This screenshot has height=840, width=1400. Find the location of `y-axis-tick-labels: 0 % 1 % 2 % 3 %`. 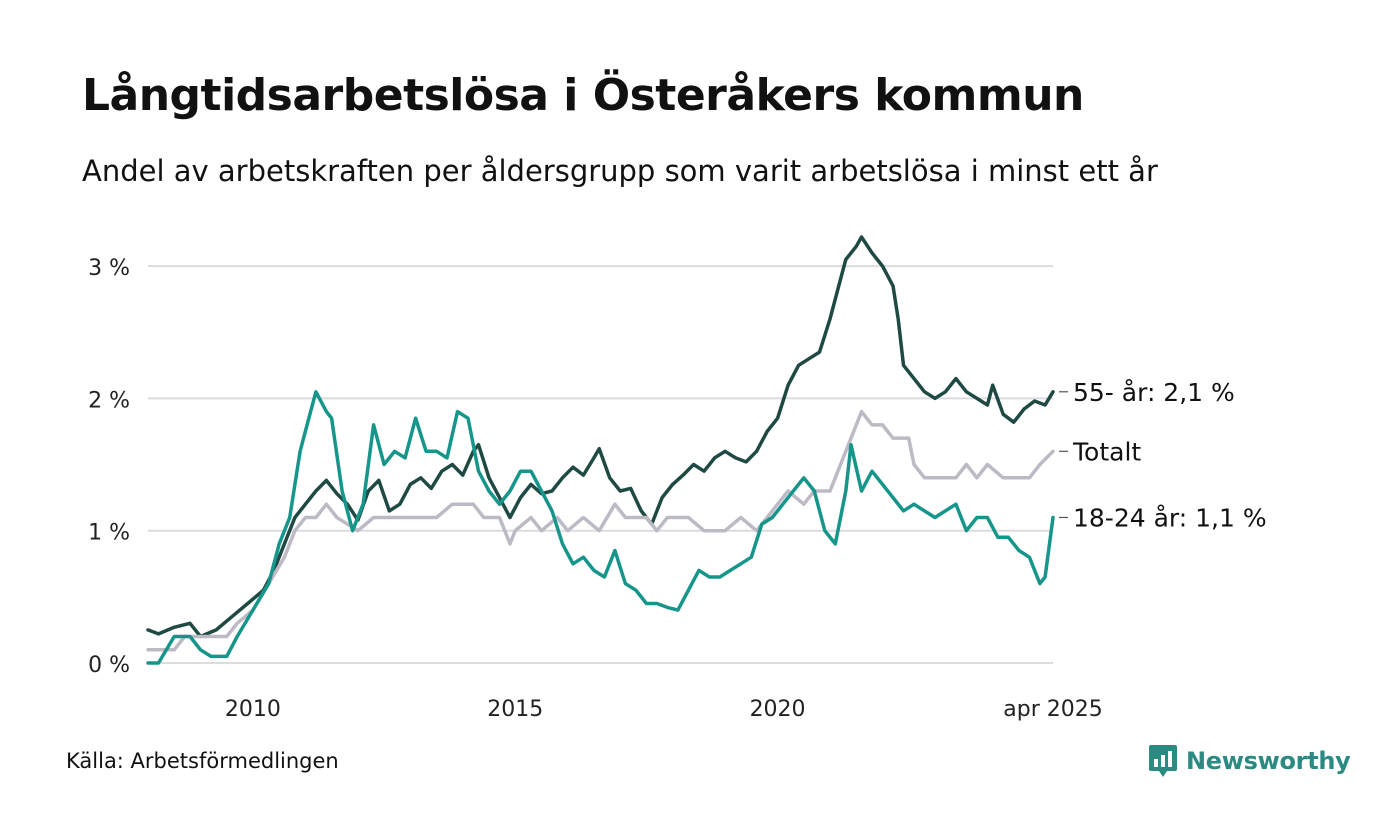

y-axis-tick-labels: 0 % 1 % 2 % 3 % is located at coordinates (109, 467).